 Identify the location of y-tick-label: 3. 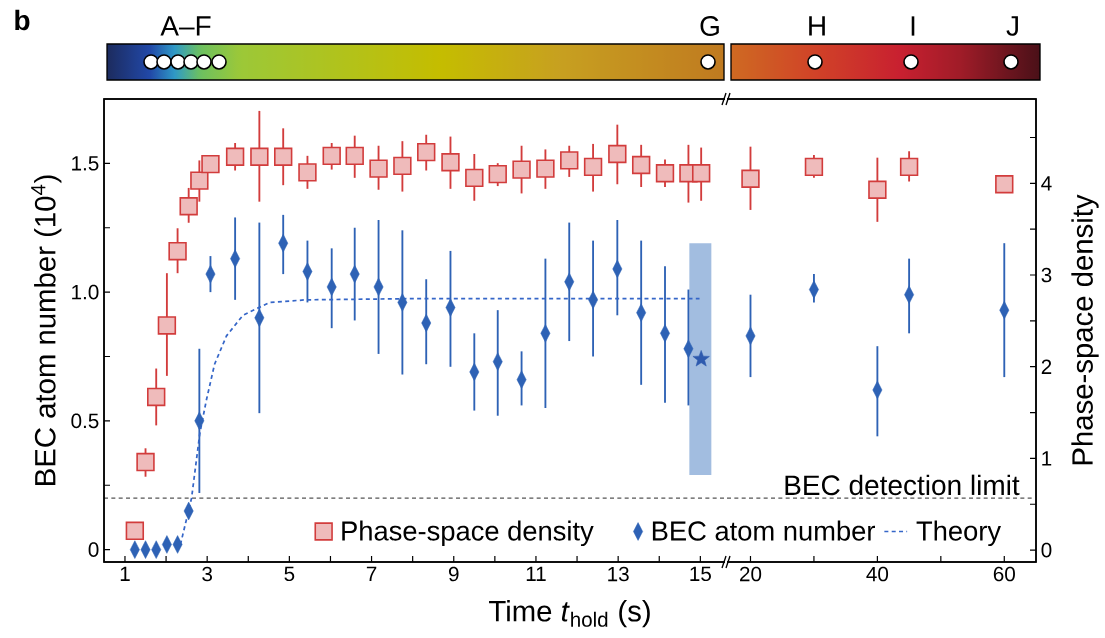
(1046, 275).